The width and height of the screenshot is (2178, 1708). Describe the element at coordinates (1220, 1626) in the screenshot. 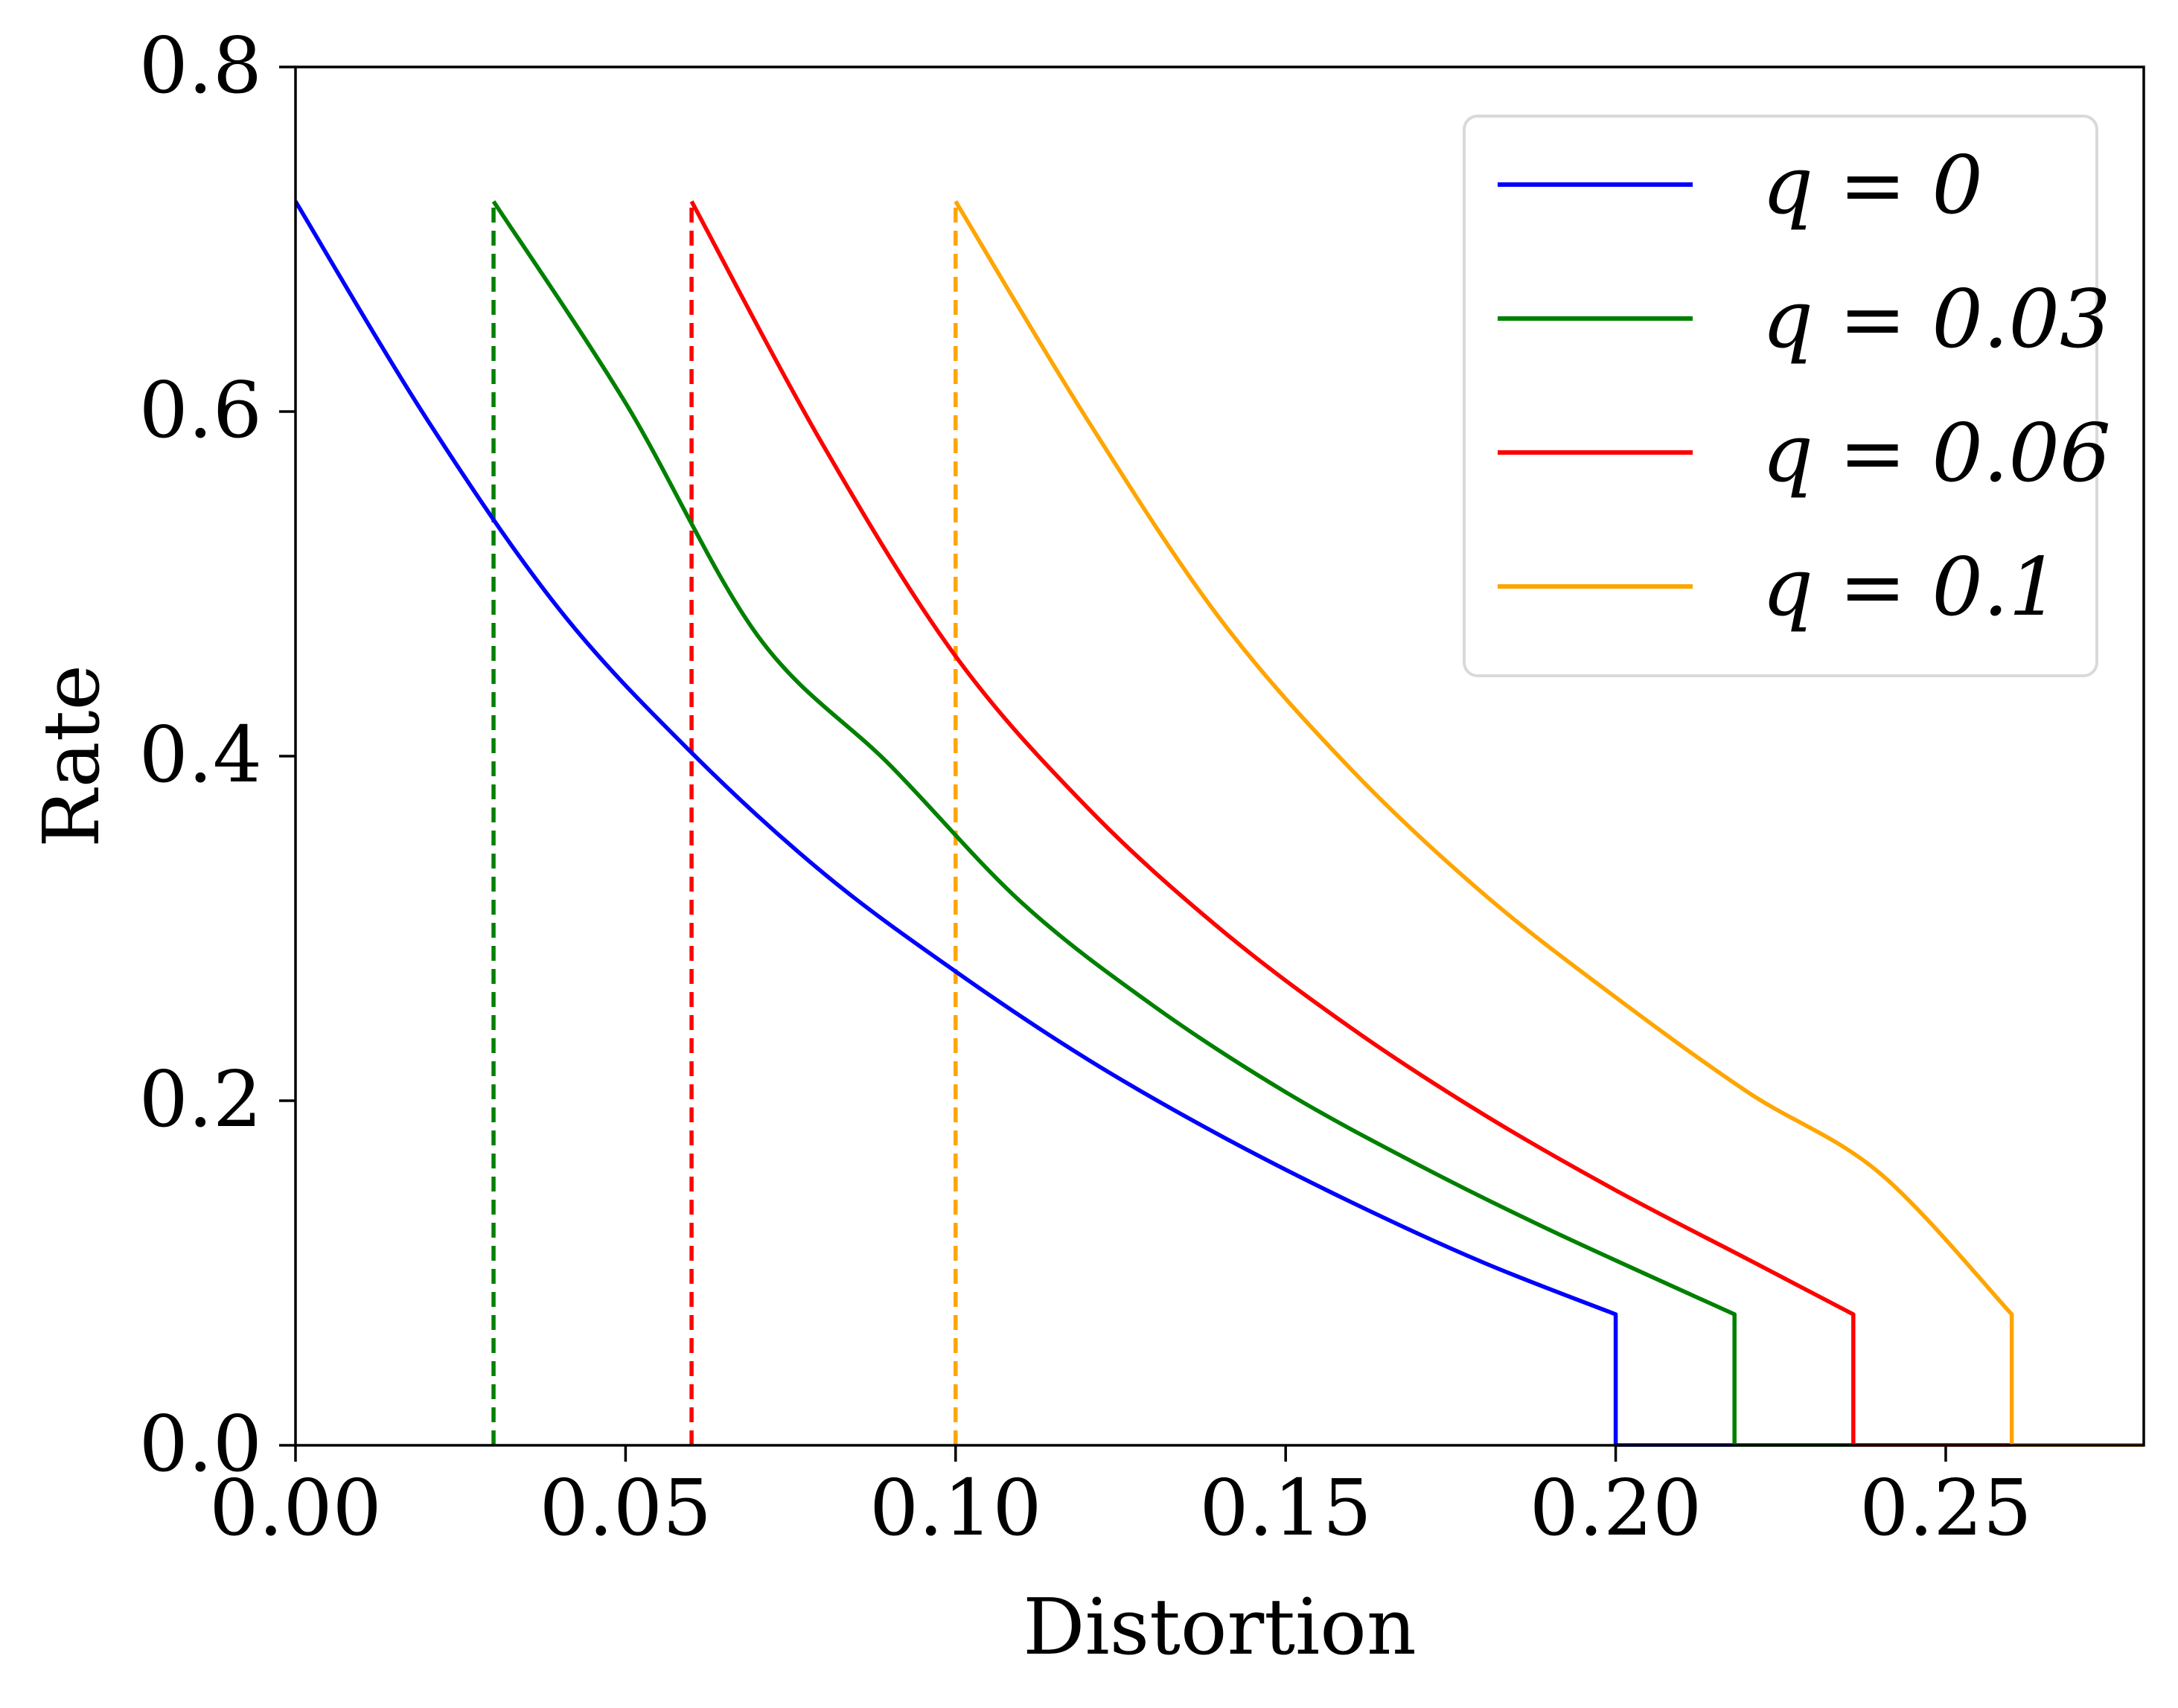

I see `x-axis-label: Distortion` at that location.